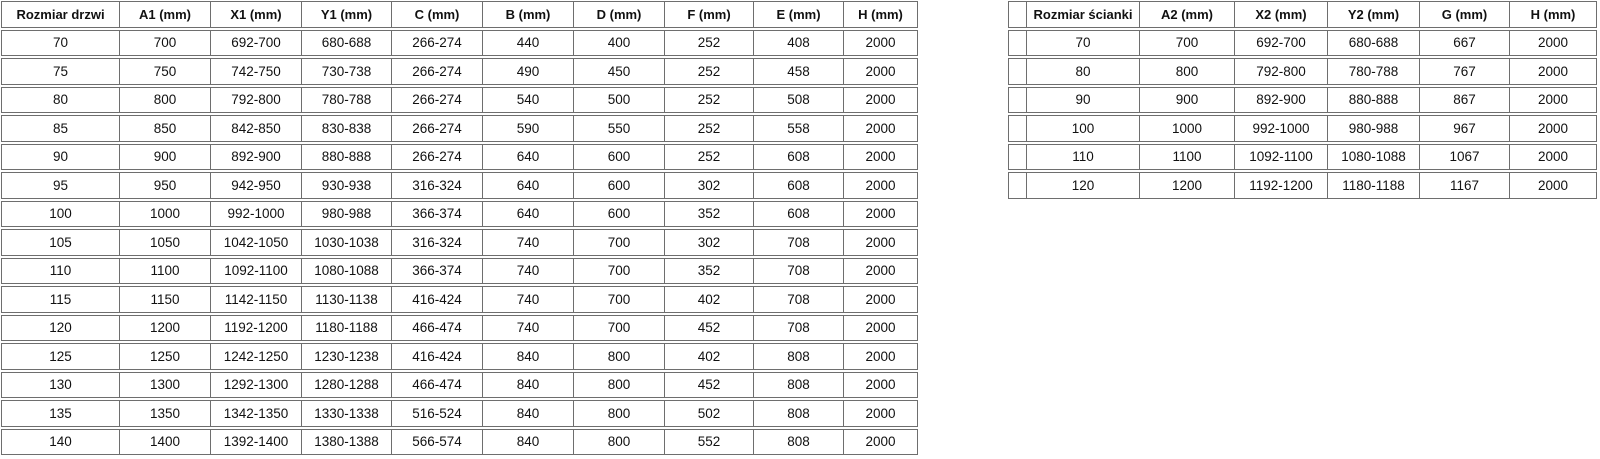  I want to click on table-cell: 105, so click(61, 242).